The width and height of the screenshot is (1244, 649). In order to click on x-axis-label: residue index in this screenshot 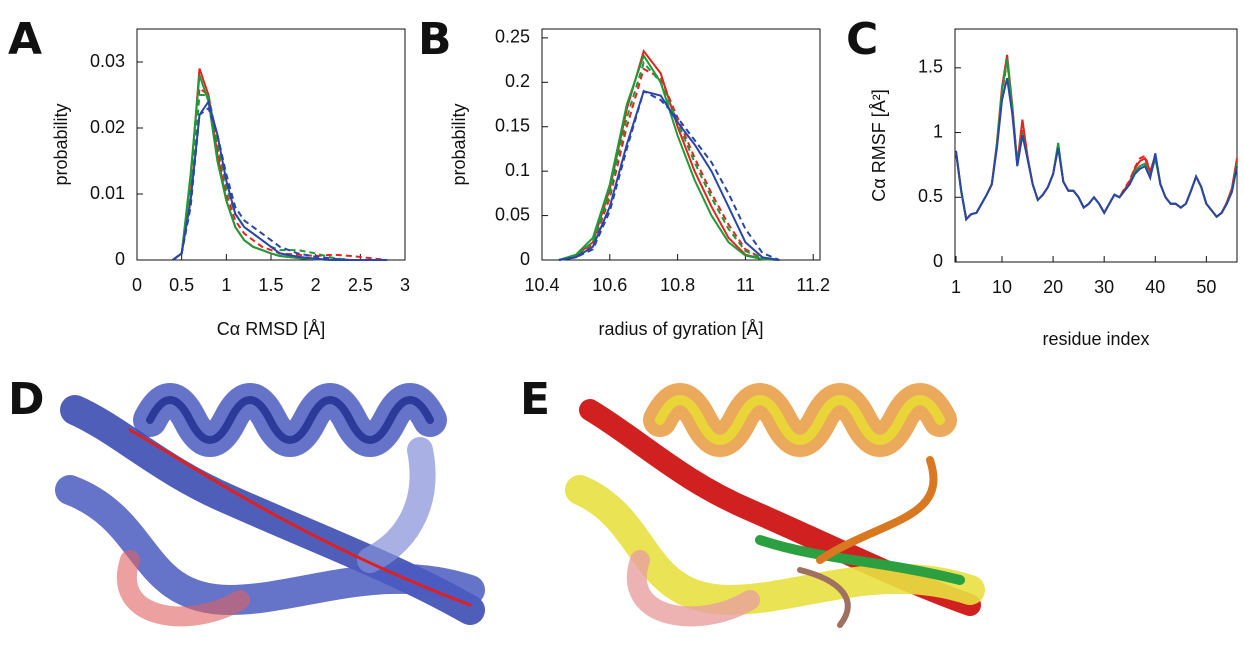, I will do `click(1095, 339)`.